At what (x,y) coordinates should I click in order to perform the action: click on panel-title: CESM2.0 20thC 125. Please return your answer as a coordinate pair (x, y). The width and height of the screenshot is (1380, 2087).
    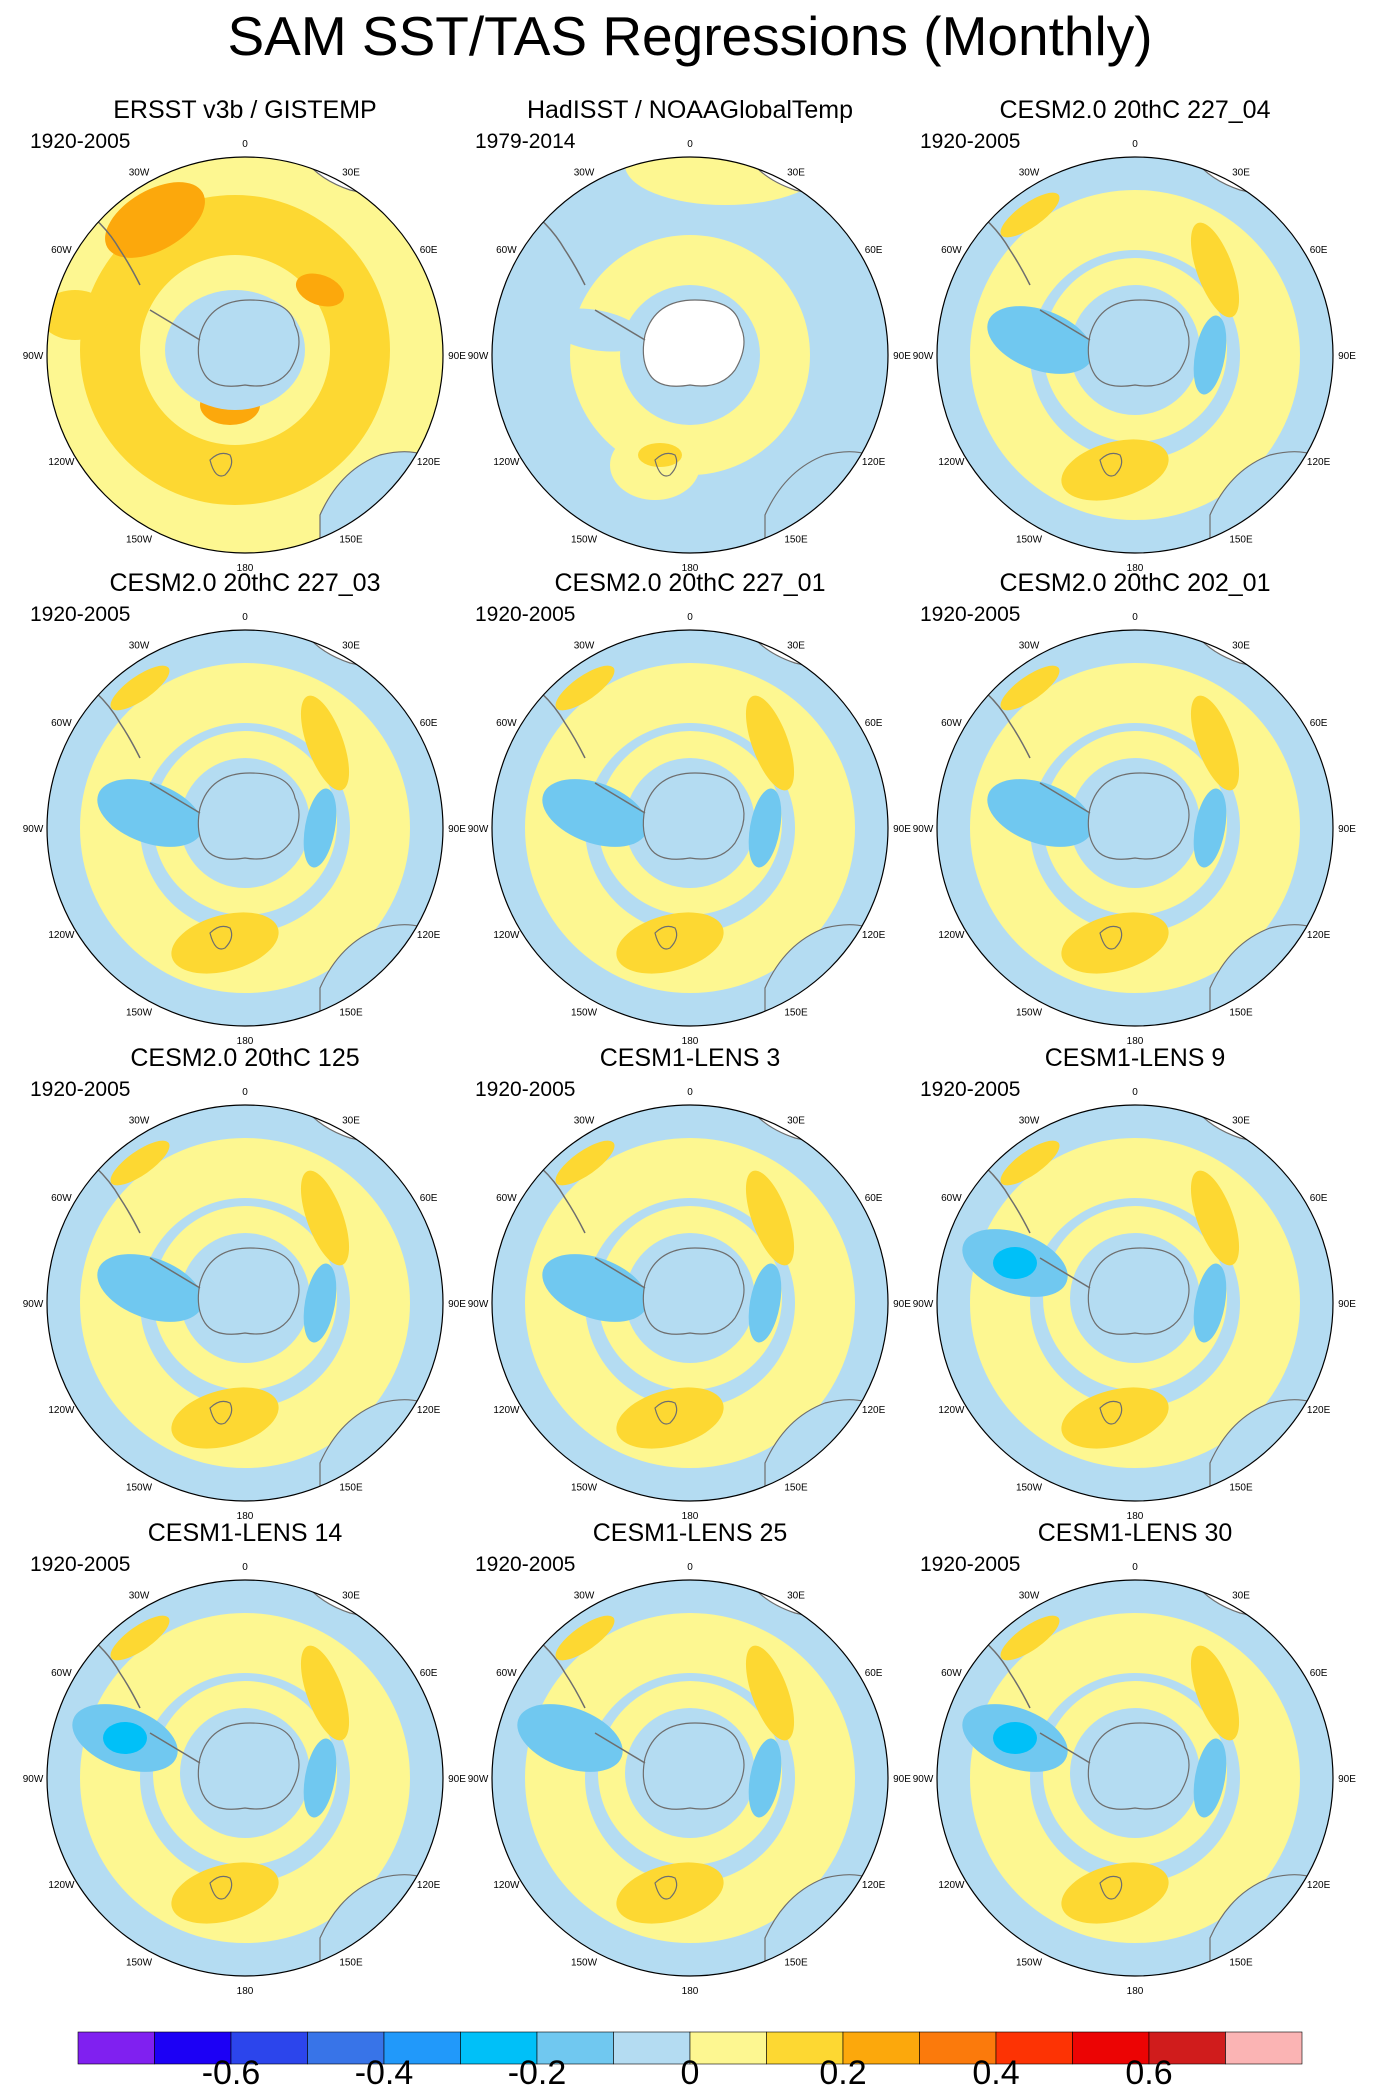
    Looking at the image, I should click on (245, 1058).